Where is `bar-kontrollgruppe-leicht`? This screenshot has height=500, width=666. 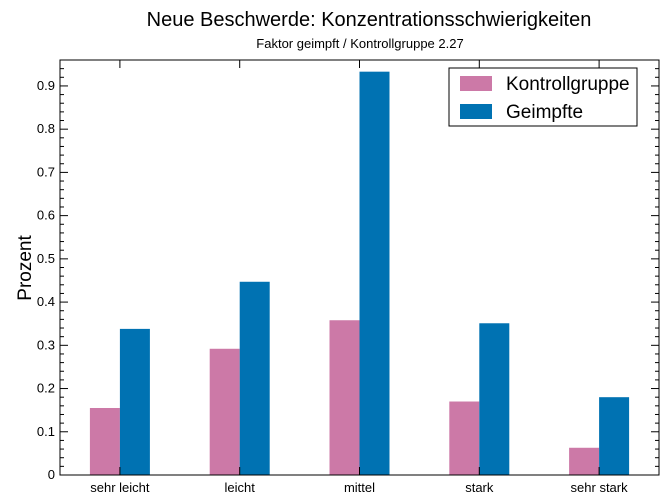
bar-kontrollgruppe-leicht is located at coordinates (224, 411).